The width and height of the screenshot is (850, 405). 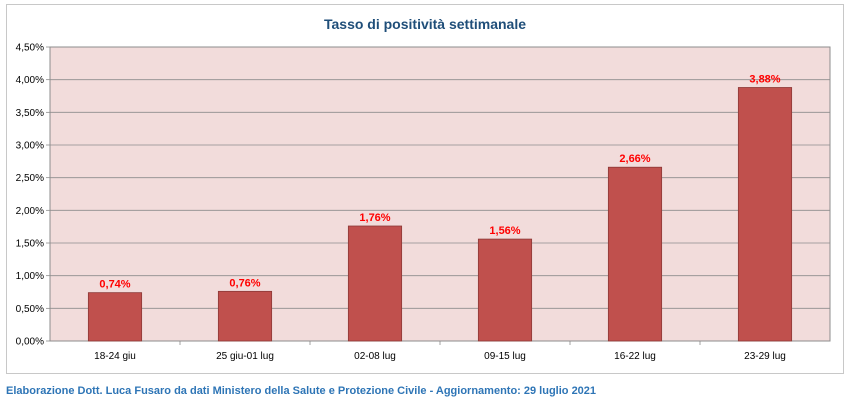 I want to click on data-label: 1,76%, so click(x=374, y=218).